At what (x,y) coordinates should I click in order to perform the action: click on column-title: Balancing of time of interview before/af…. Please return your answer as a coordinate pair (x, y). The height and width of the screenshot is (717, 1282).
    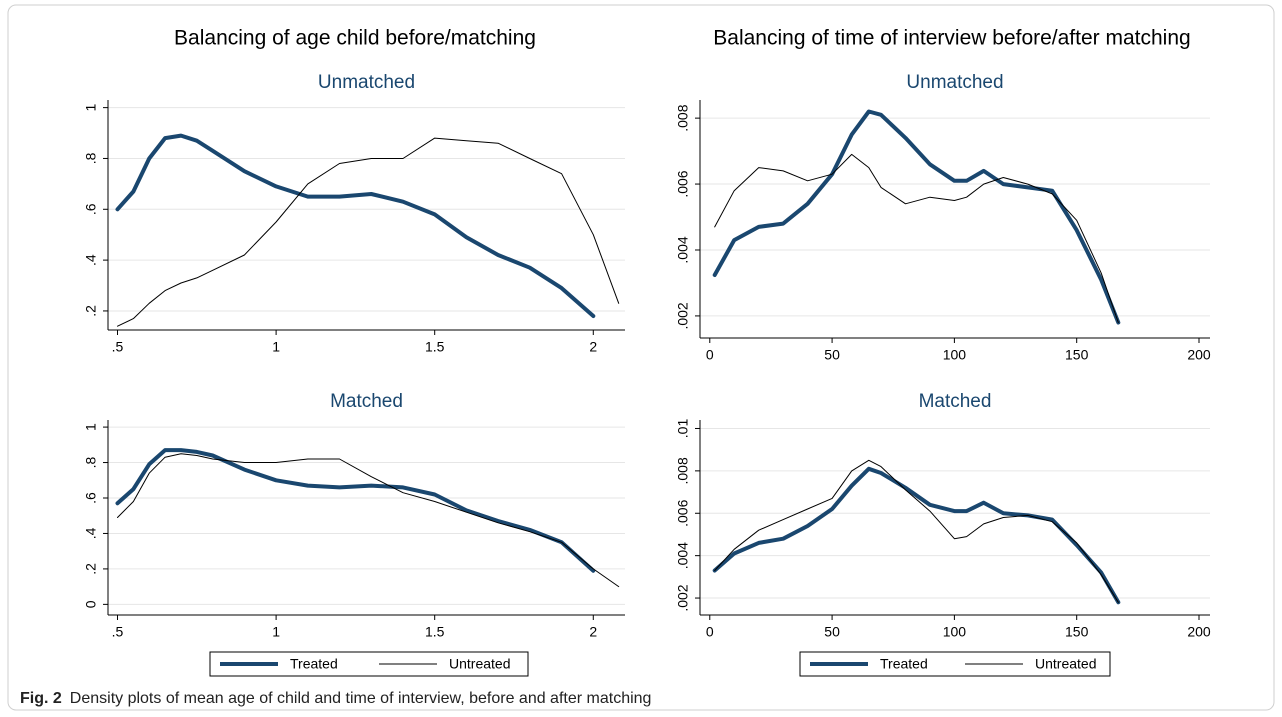
    Looking at the image, I should click on (951, 38).